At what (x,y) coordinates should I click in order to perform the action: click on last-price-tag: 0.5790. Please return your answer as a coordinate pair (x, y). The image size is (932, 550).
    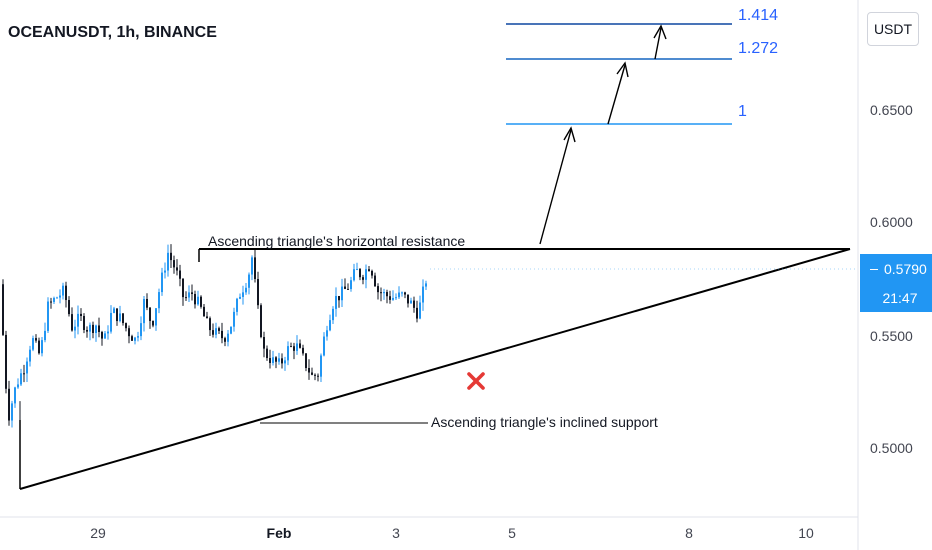
    Looking at the image, I should click on (896, 269).